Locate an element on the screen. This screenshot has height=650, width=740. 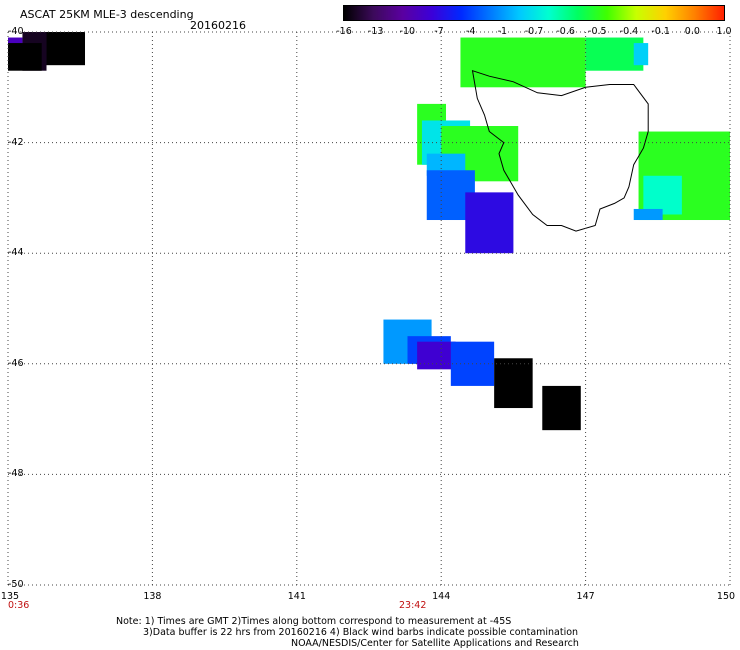
colorbar-tick-label: -1 is located at coordinates (502, 31).